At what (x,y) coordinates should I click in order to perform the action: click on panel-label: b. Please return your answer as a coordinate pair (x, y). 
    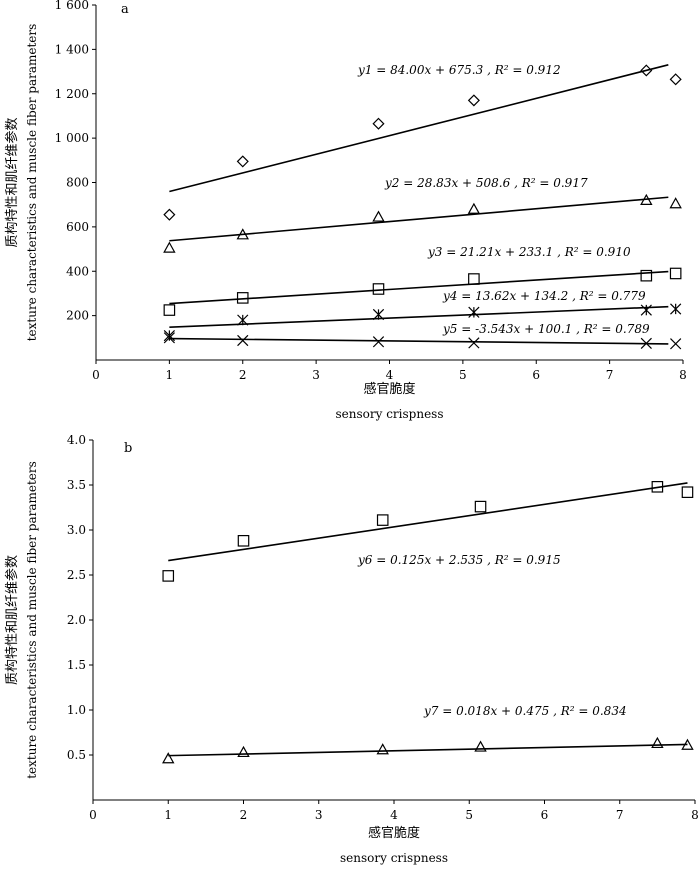
    Looking at the image, I should click on (128, 448).